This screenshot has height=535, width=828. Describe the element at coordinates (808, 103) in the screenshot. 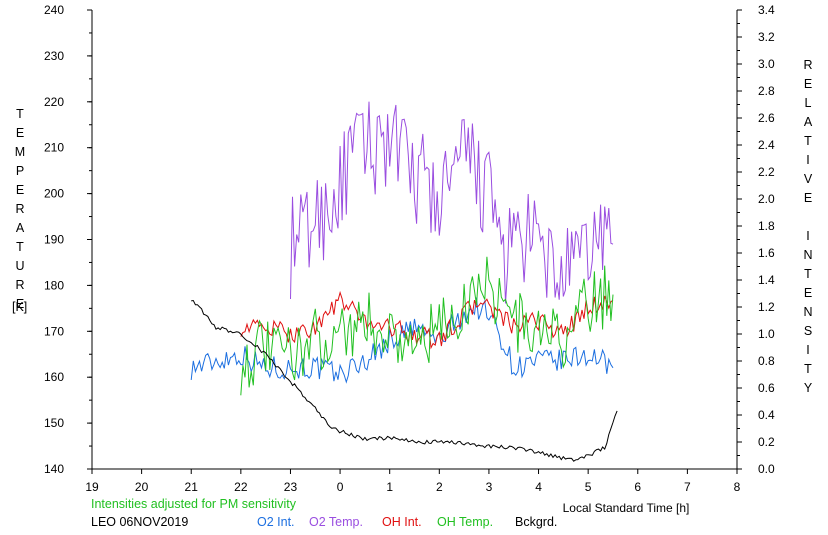

I see `axis-title-letter: L` at that location.